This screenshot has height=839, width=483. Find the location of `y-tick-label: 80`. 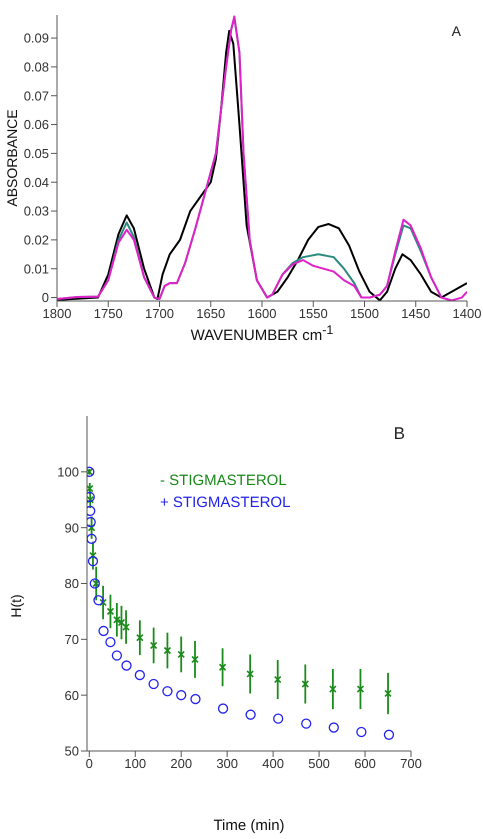

y-tick-label: 80 is located at coordinates (71, 584).